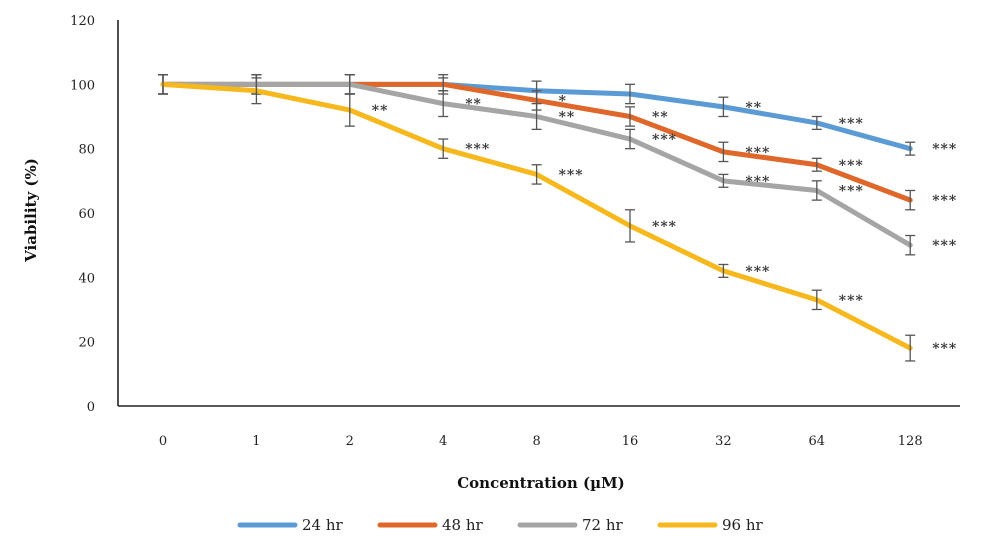  Describe the element at coordinates (603, 525) in the screenshot. I see `legend-label: 72 hr` at that location.